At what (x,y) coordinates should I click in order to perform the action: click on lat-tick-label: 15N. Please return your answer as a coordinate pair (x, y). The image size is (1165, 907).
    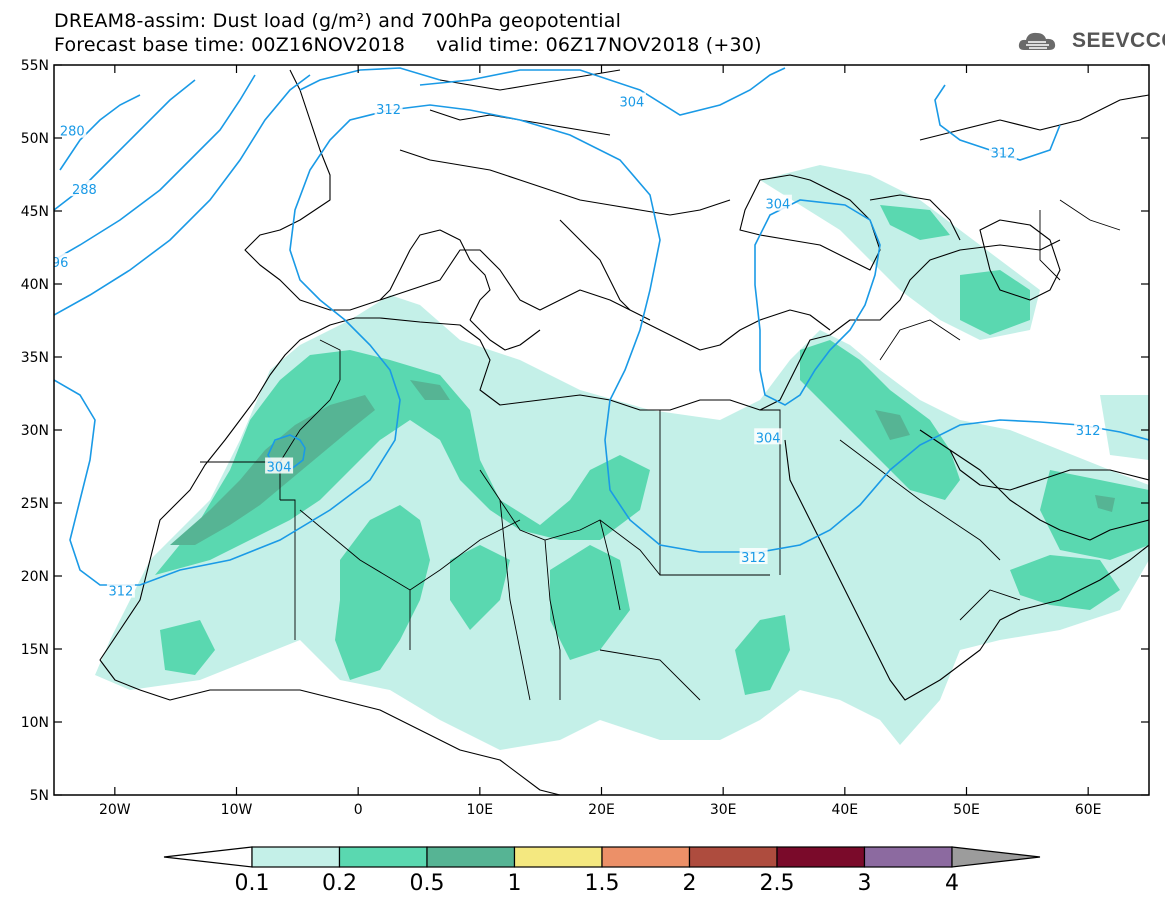
    Looking at the image, I should click on (35, 650).